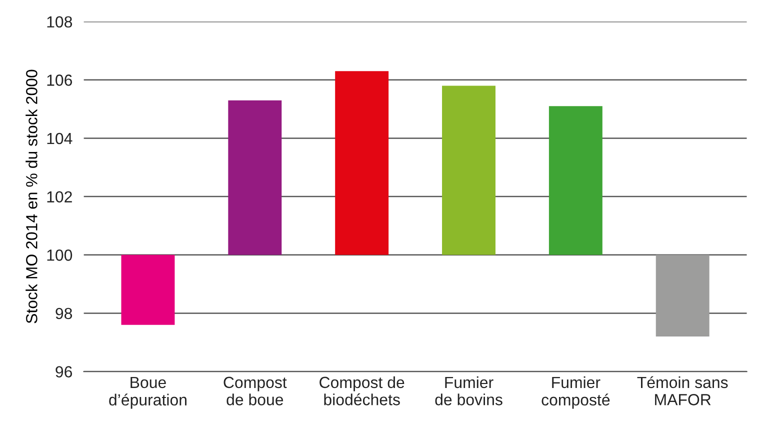 This screenshot has width=762, height=432. Describe the element at coordinates (32, 197) in the screenshot. I see `y-axis-title: Stock MO 2014 en % du stock 2000` at that location.